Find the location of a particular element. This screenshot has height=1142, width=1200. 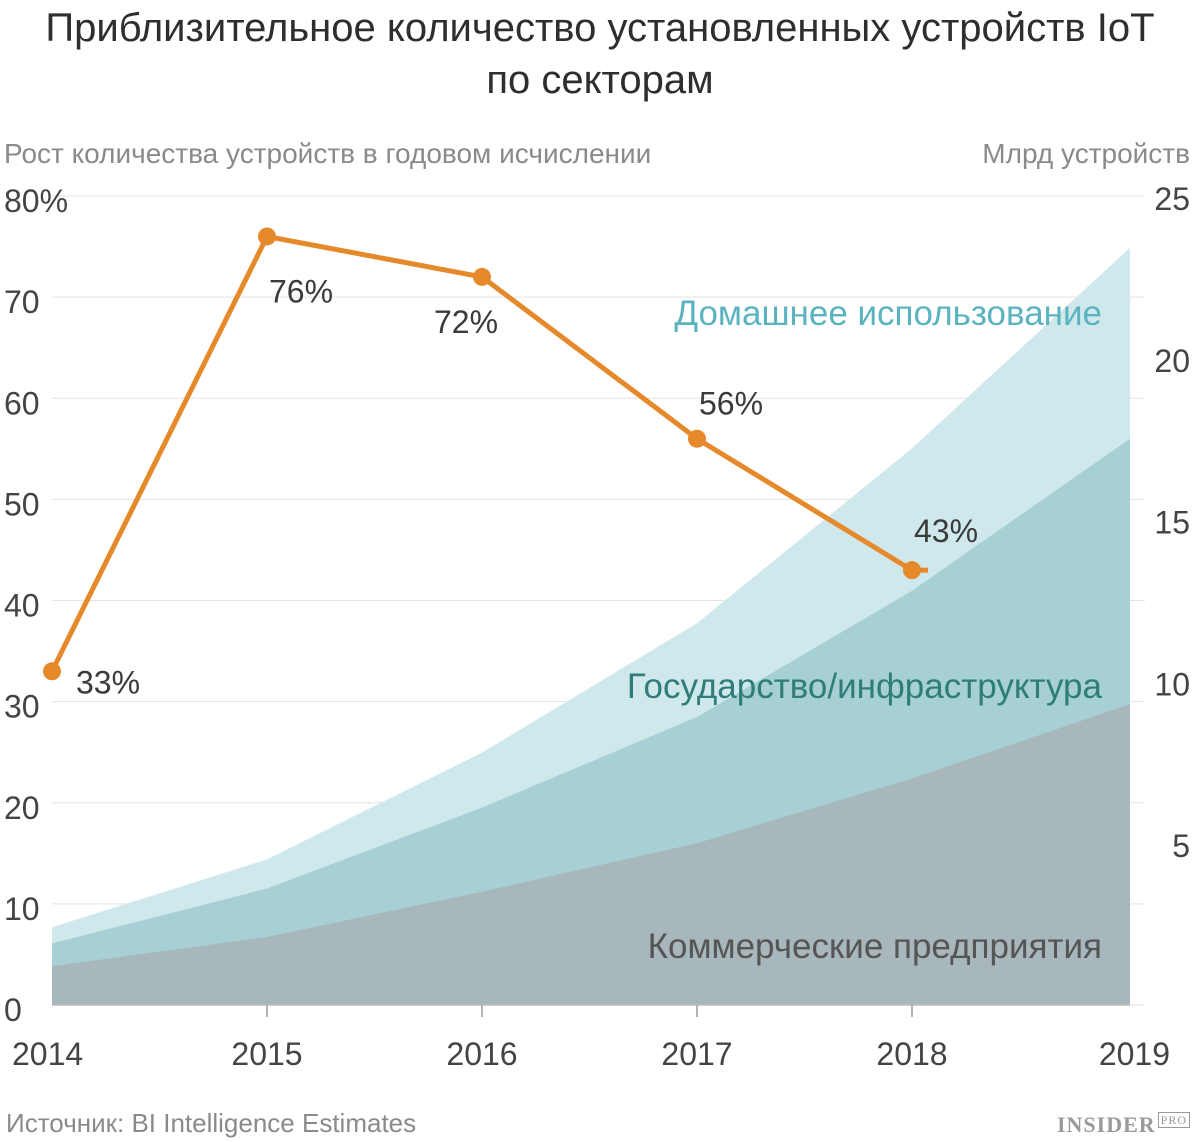

area-label-3: Коммерческие предприятия is located at coordinates (875, 946).